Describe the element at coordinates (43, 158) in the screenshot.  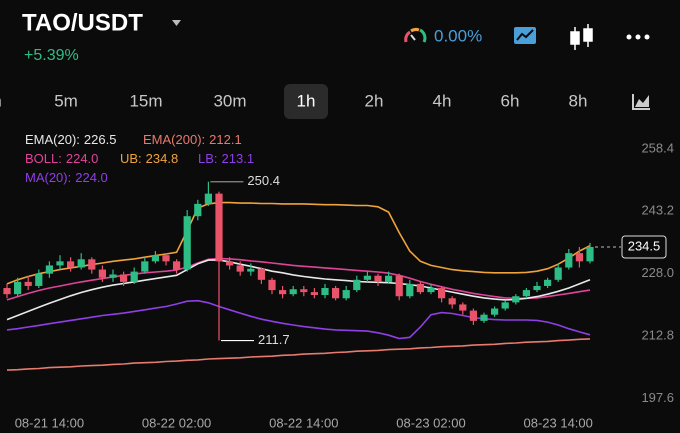
I see `legend-name: BOLL:` at that location.